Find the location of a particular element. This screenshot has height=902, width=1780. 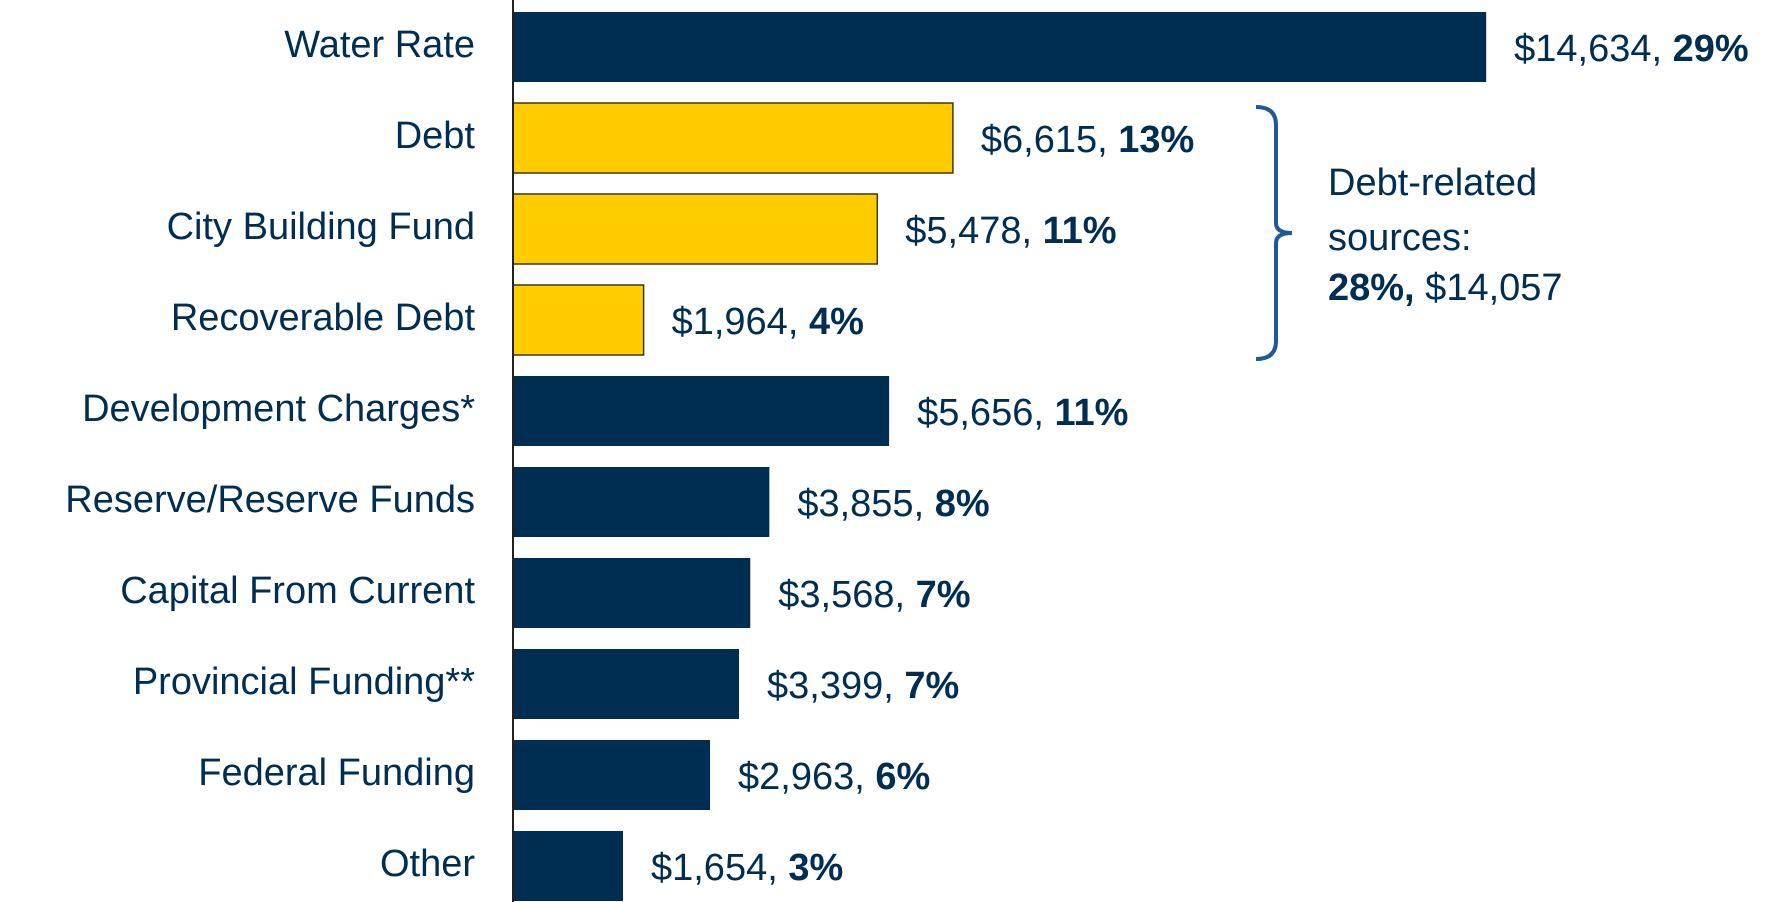

text-part: $14,634, is located at coordinates (1593, 49).